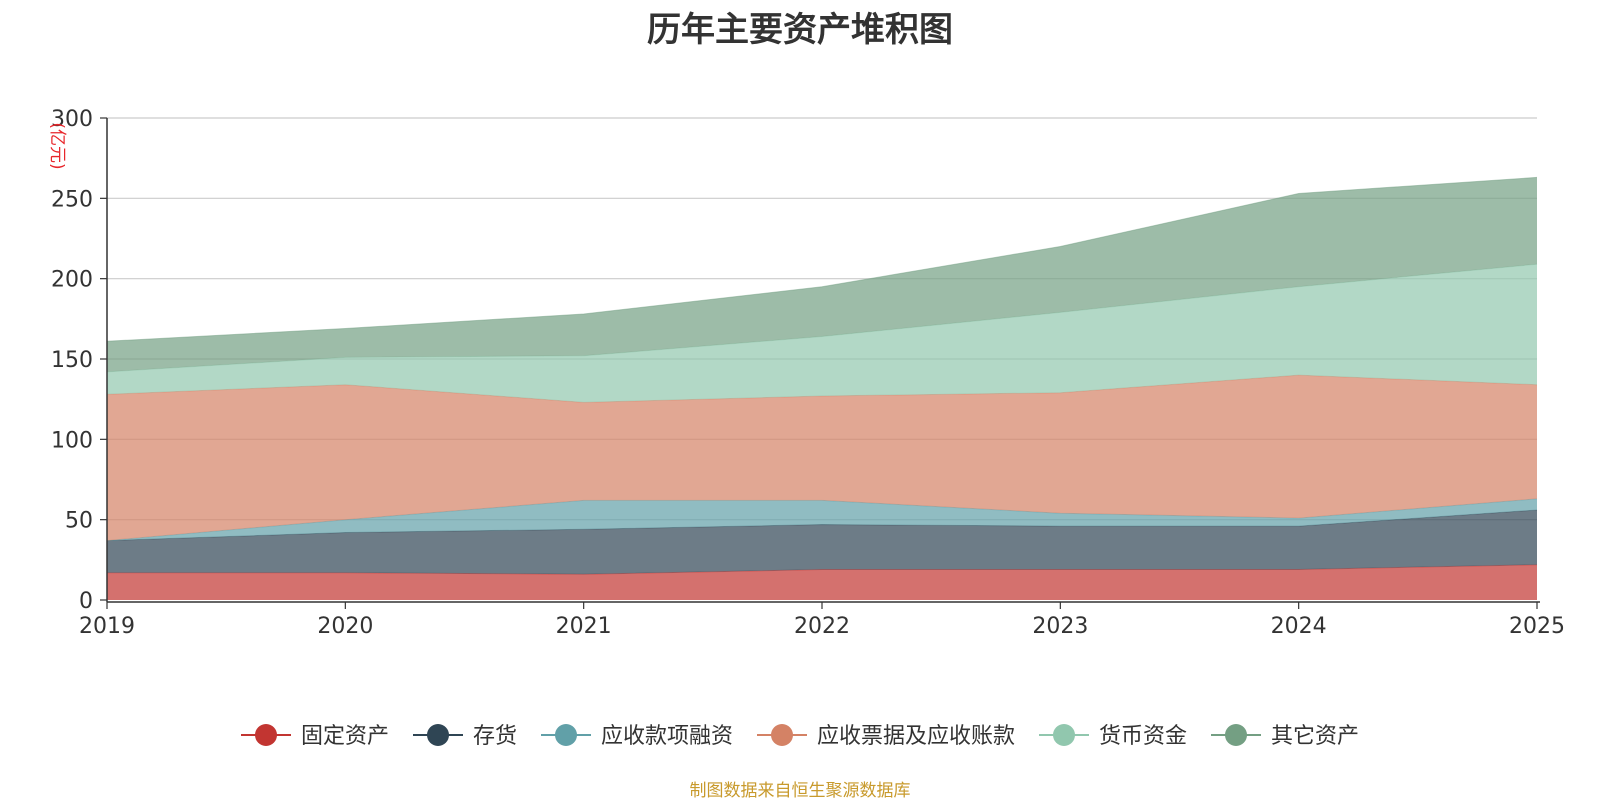 The image size is (1600, 801). Describe the element at coordinates (72, 280) in the screenshot. I see `y-tick-label: 200` at that location.